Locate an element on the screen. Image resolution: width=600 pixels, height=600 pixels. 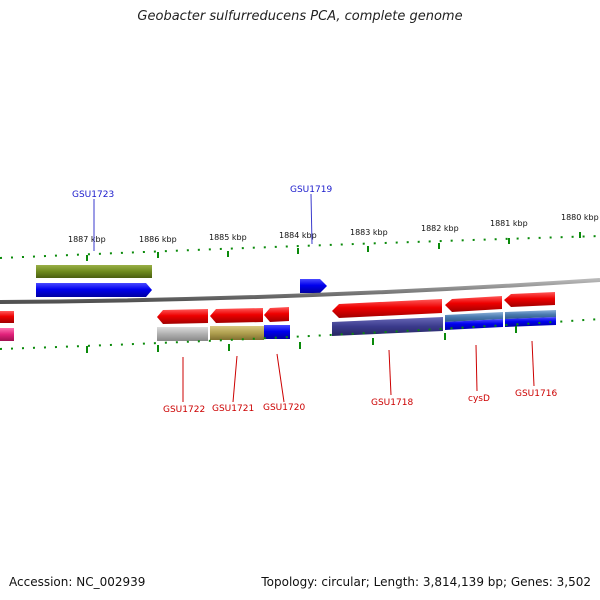
gene-label-gsu1718: GSU1718 is located at coordinates (392, 403).